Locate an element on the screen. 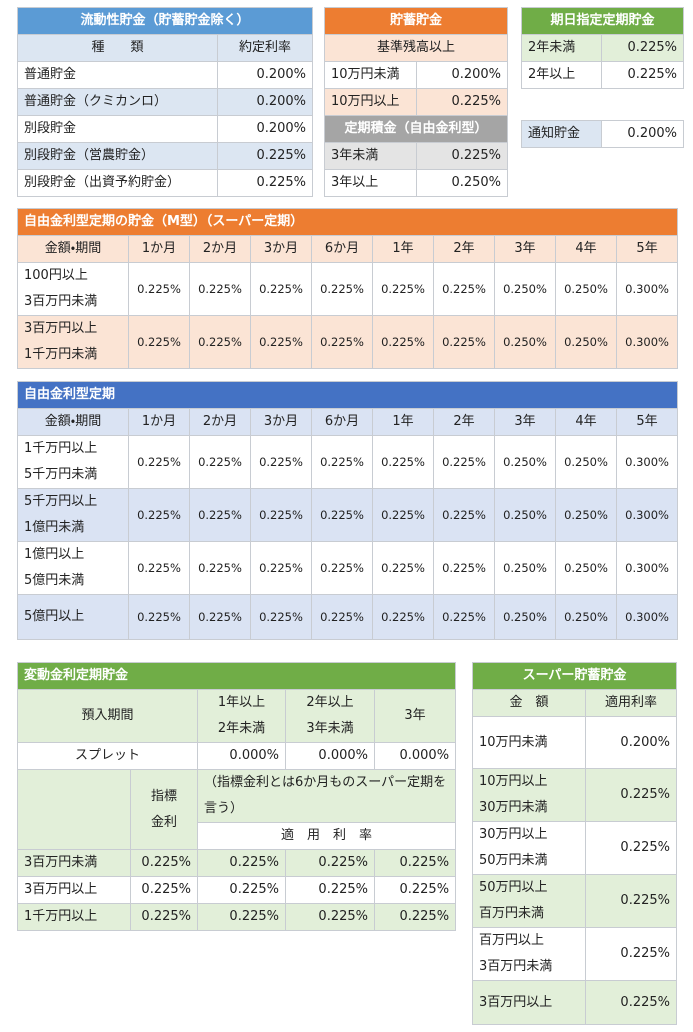 This screenshot has width=693, height=1032. row: 自由金利型定期 is located at coordinates (347, 395).